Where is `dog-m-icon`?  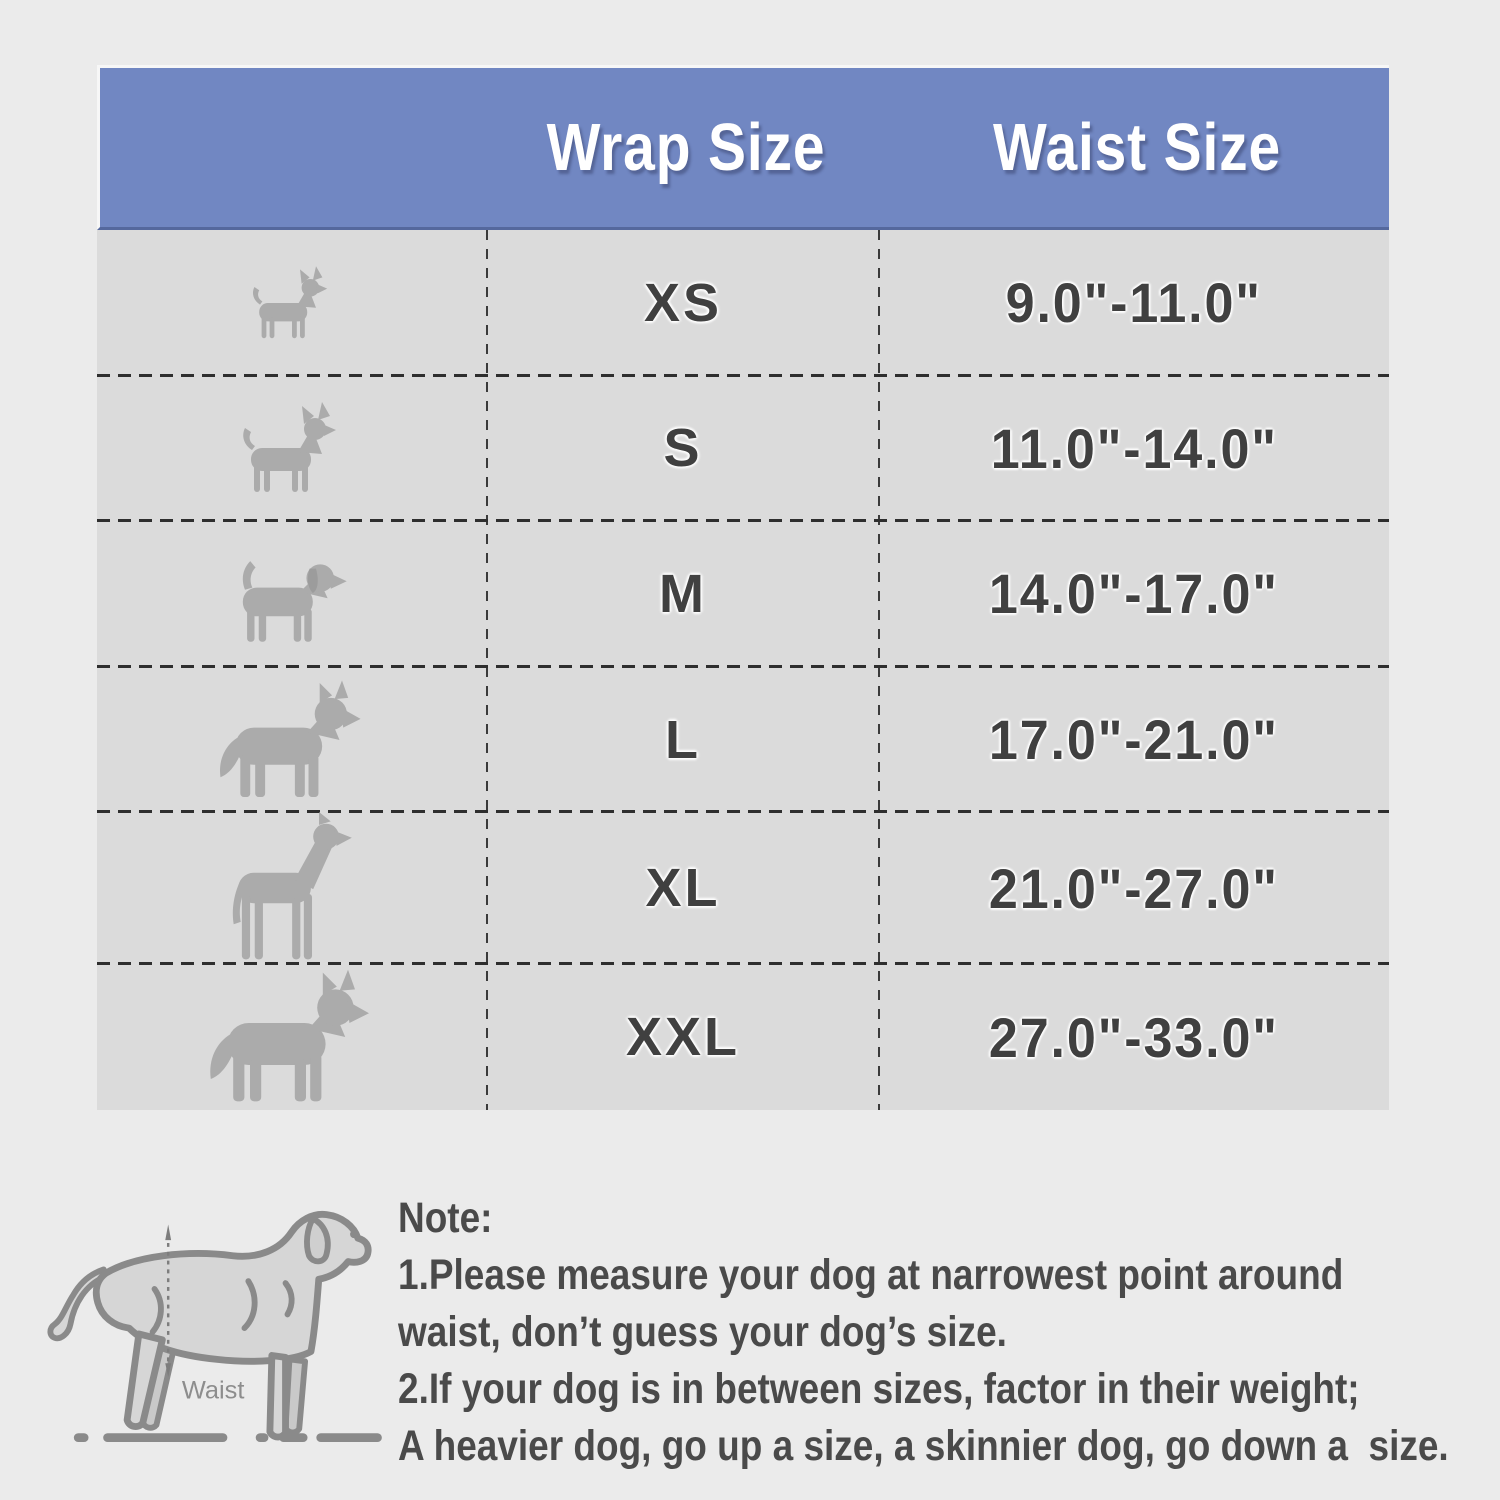 dog-m-icon is located at coordinates (295, 601).